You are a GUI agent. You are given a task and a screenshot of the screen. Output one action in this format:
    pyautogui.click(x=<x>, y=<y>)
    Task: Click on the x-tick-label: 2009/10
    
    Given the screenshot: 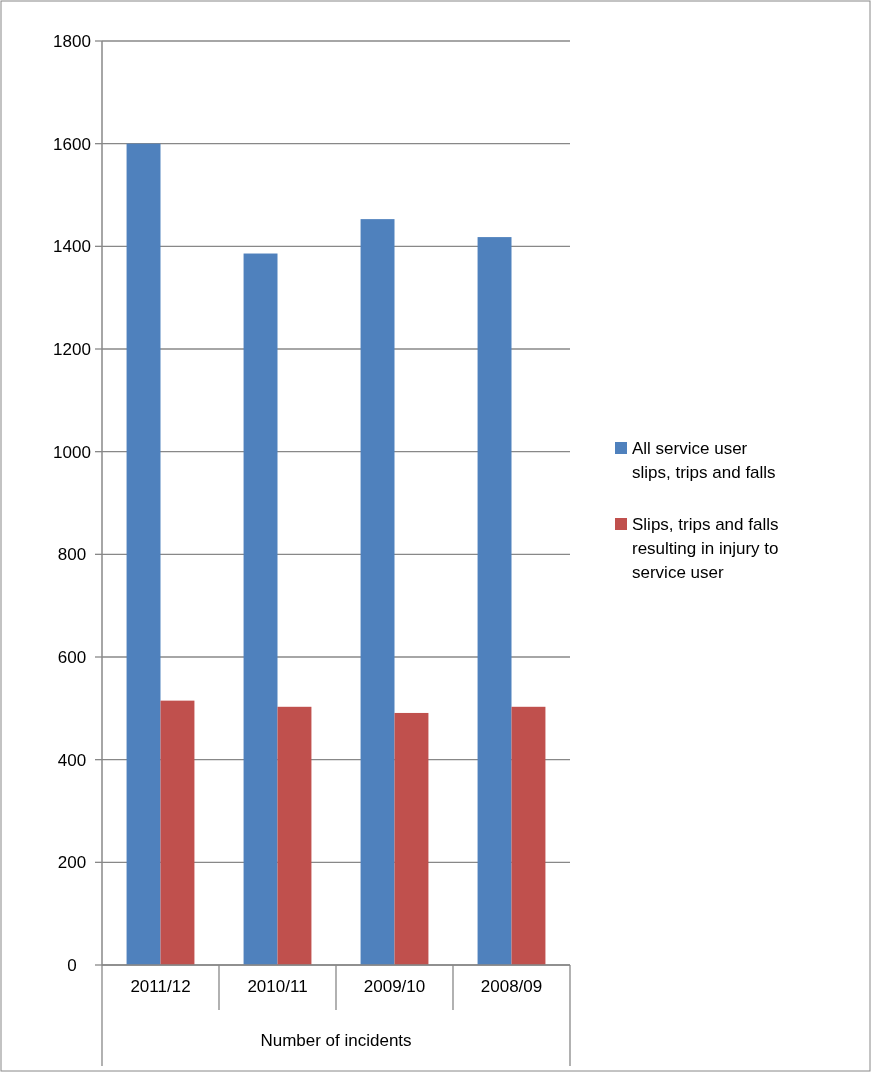 What is the action you would take?
    pyautogui.click(x=394, y=986)
    